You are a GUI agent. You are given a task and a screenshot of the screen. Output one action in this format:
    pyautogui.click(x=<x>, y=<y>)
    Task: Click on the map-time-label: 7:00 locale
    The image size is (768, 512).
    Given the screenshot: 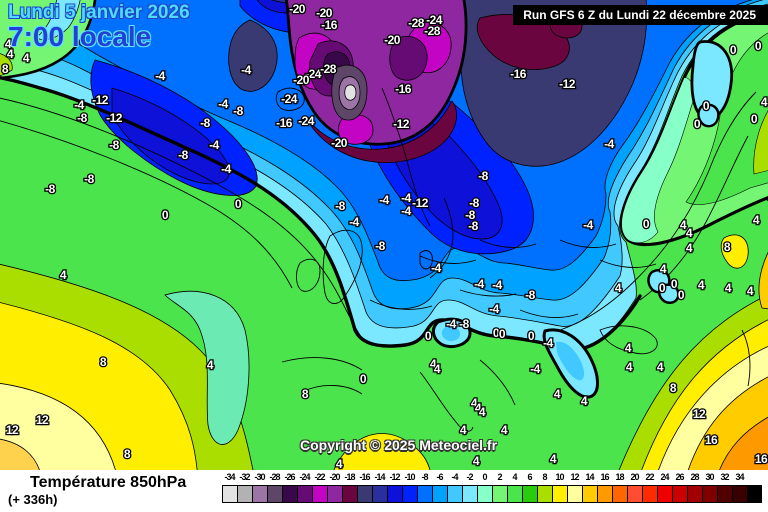 What is the action you would take?
    pyautogui.click(x=80, y=36)
    